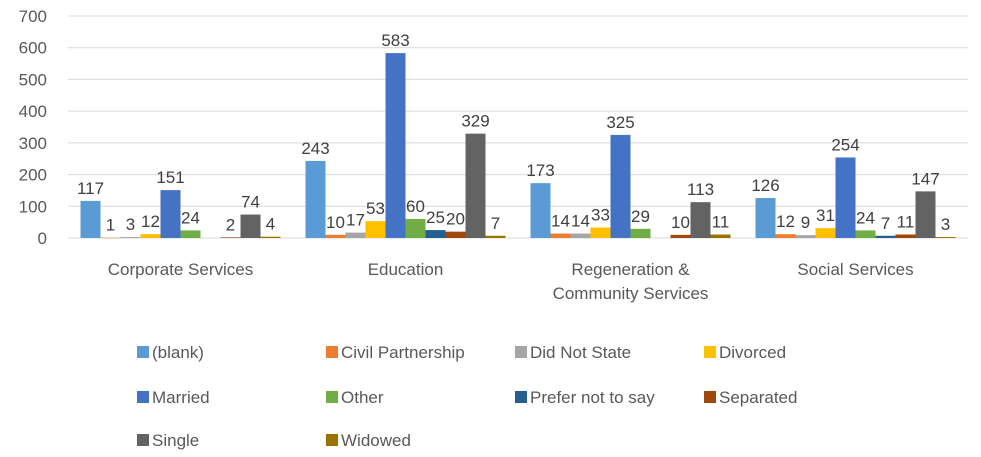 This screenshot has width=981, height=457. Describe the element at coordinates (805, 222) in the screenshot. I see `data-label: 9` at that location.